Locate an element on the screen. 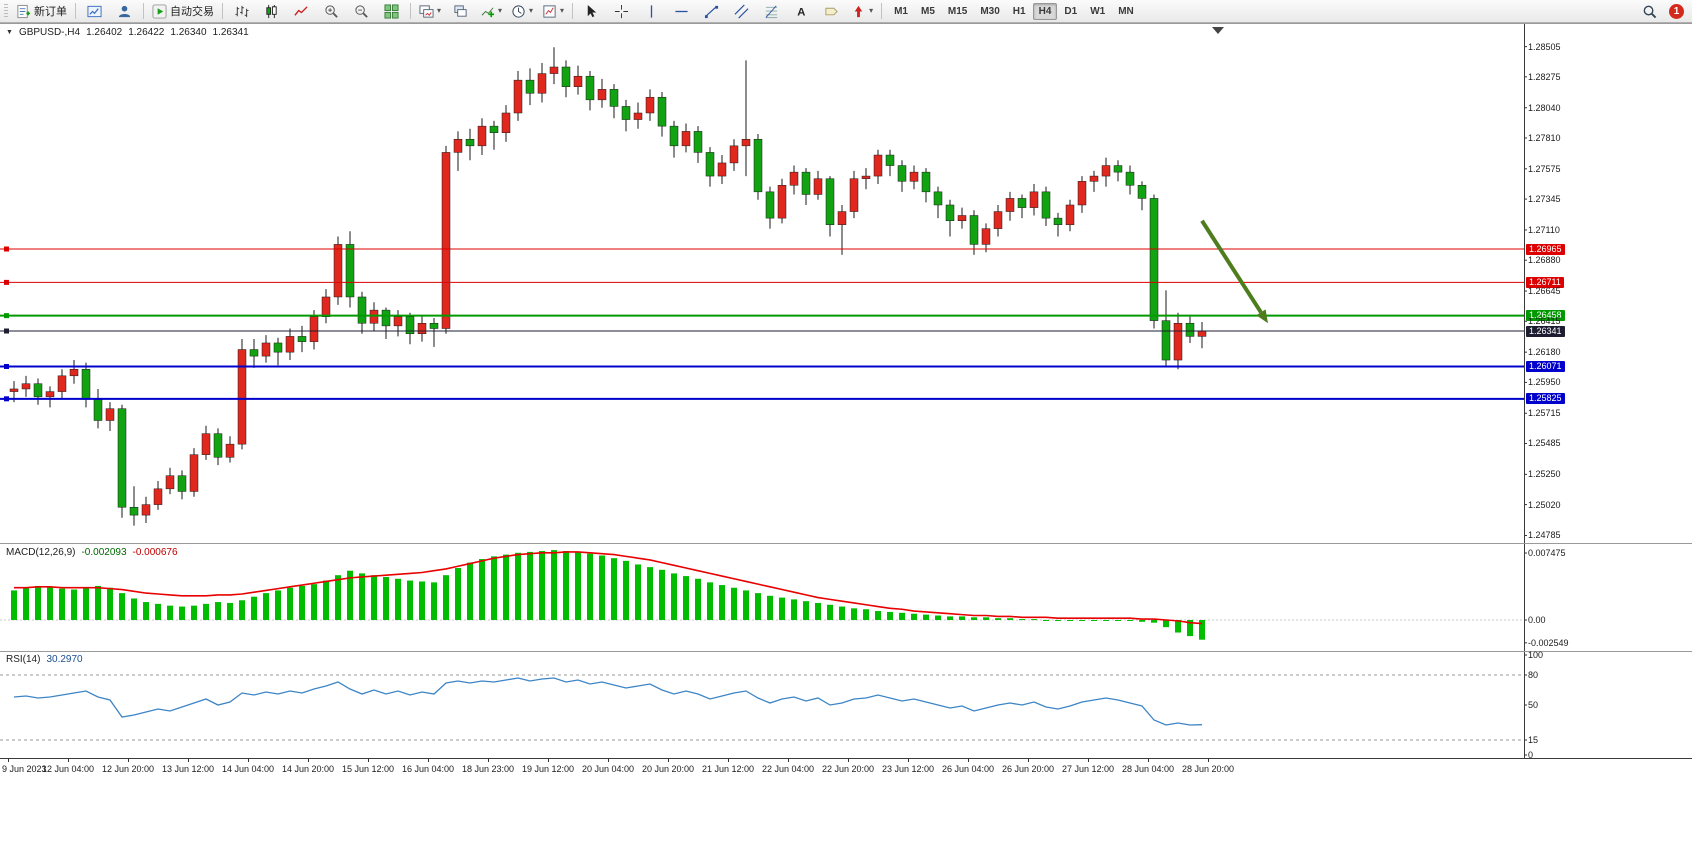 The image size is (1692, 846). macd-name: MACD(12,26,9) is located at coordinates (41, 552).